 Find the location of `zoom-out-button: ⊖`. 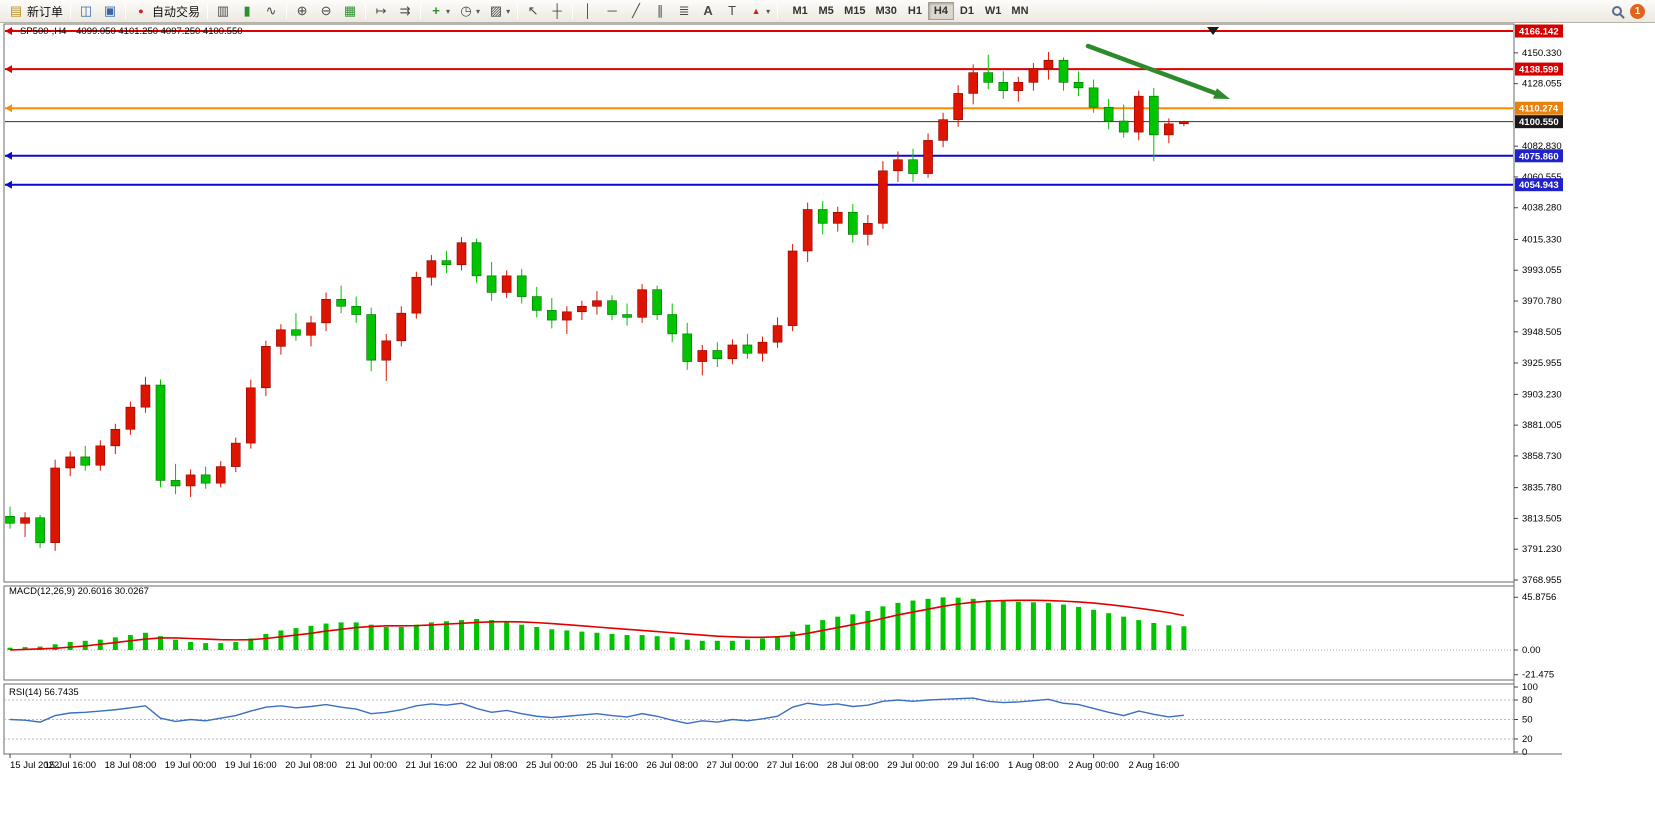

zoom-out-button: ⊖ is located at coordinates (326, 11).